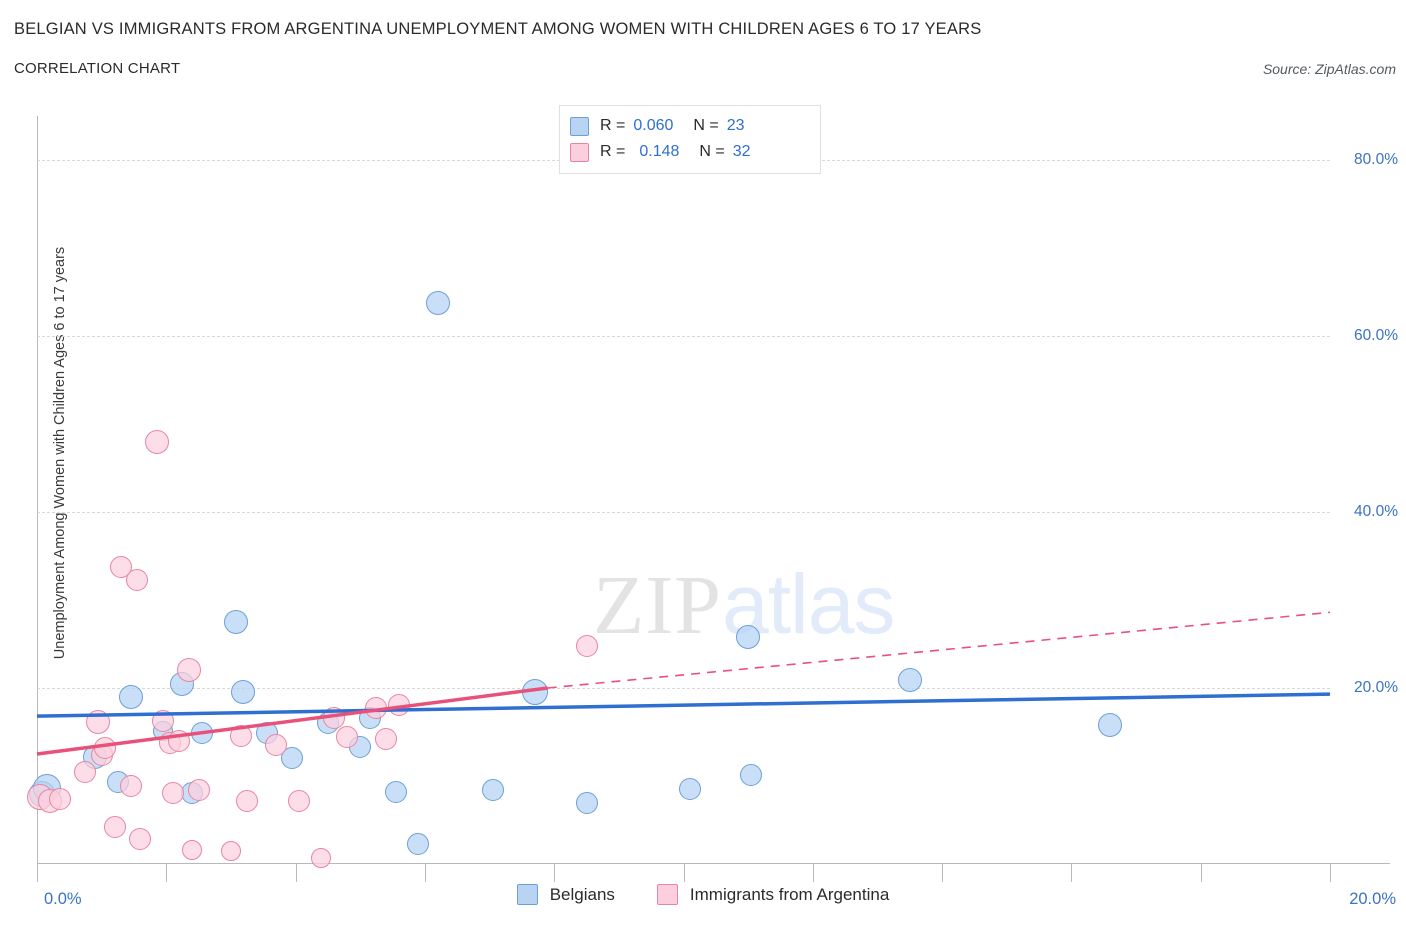 The image size is (1406, 930). What do you see at coordinates (667, 894) in the screenshot?
I see `legend-swatch-immigrants` at bounding box center [667, 894].